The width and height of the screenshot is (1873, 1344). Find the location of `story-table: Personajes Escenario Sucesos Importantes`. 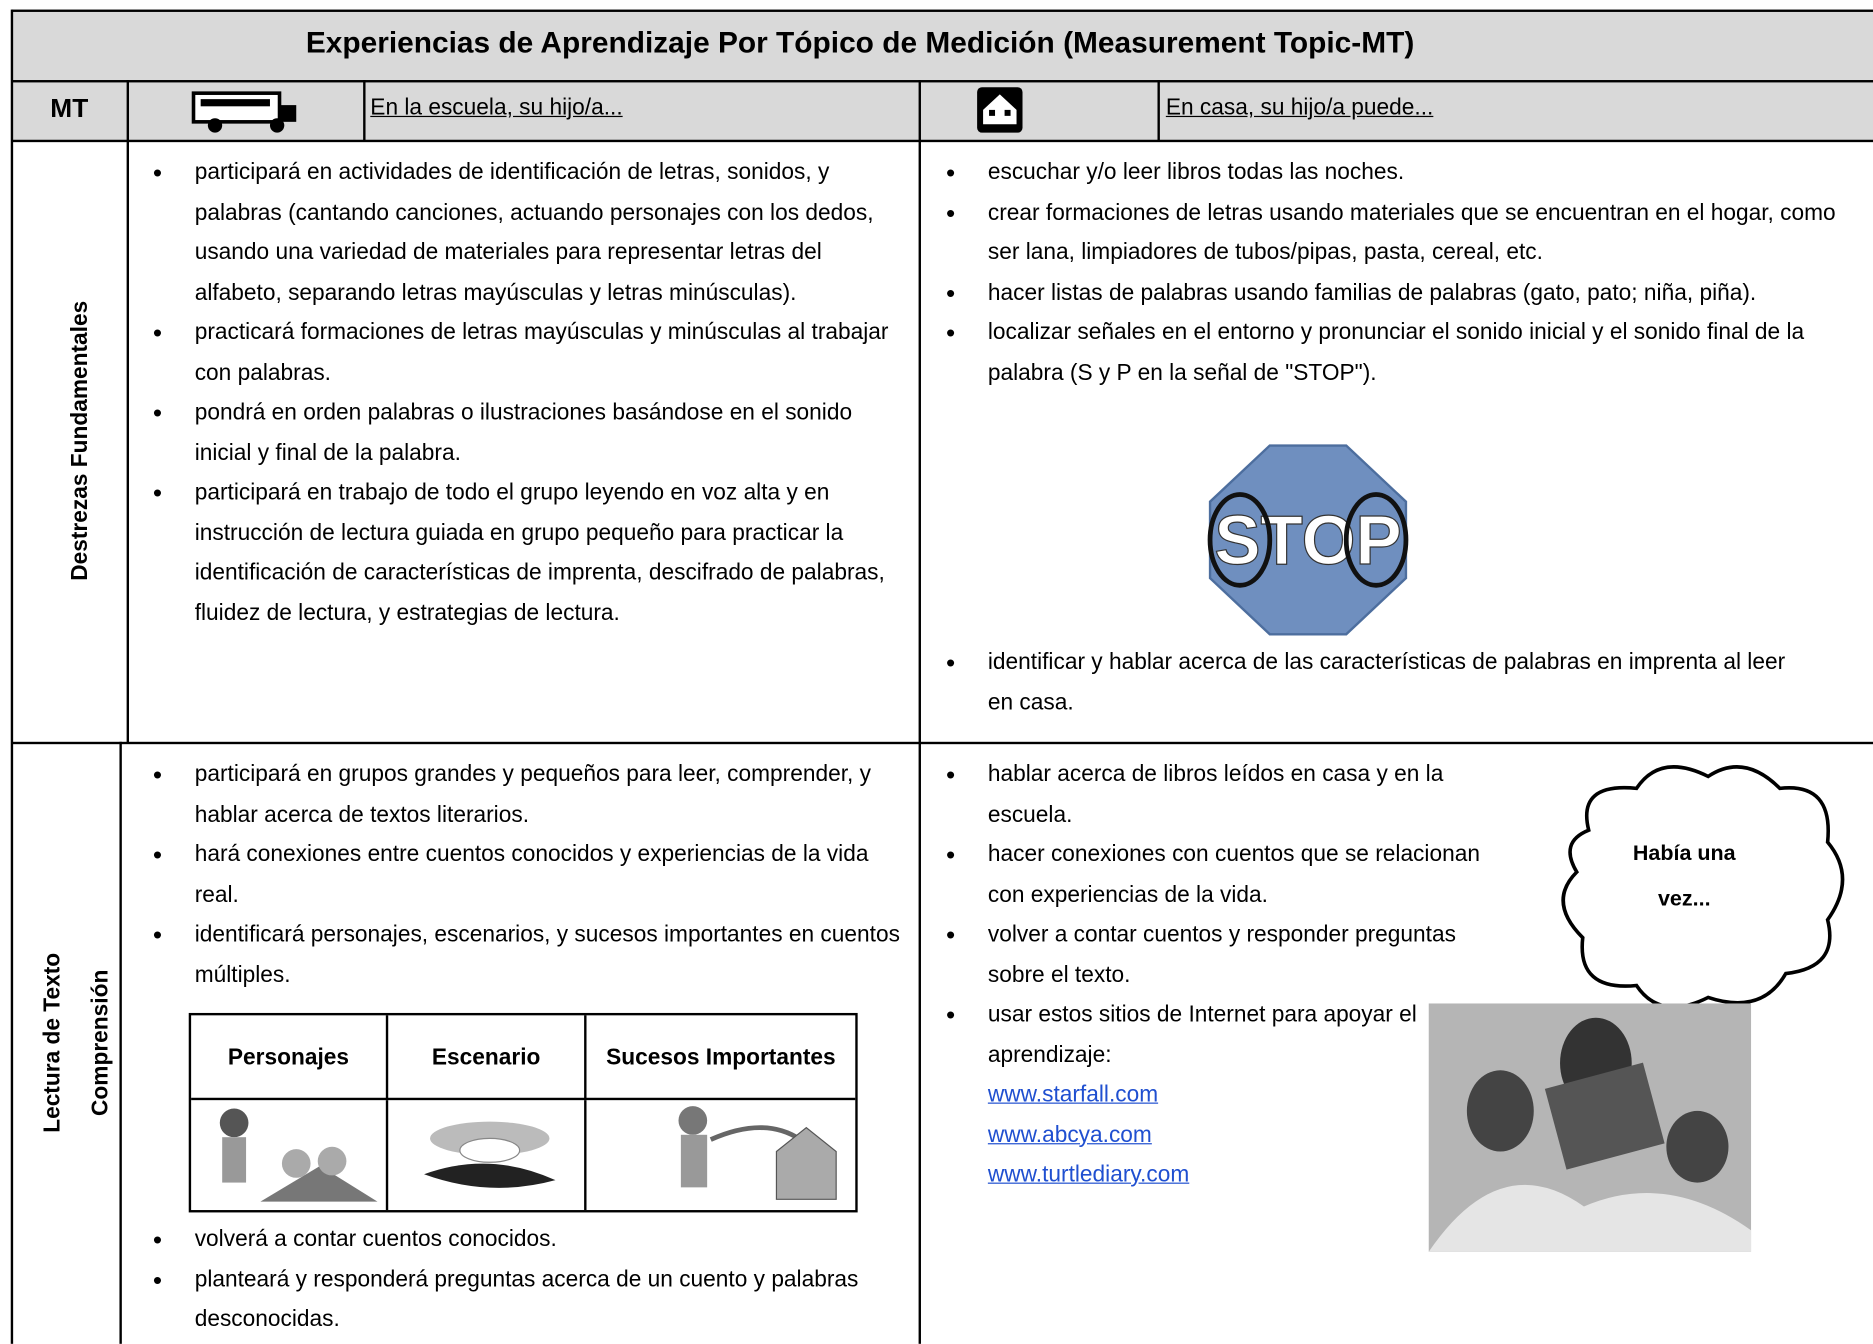

story-table: Personajes Escenario Sucesos Importantes is located at coordinates (523, 1112).